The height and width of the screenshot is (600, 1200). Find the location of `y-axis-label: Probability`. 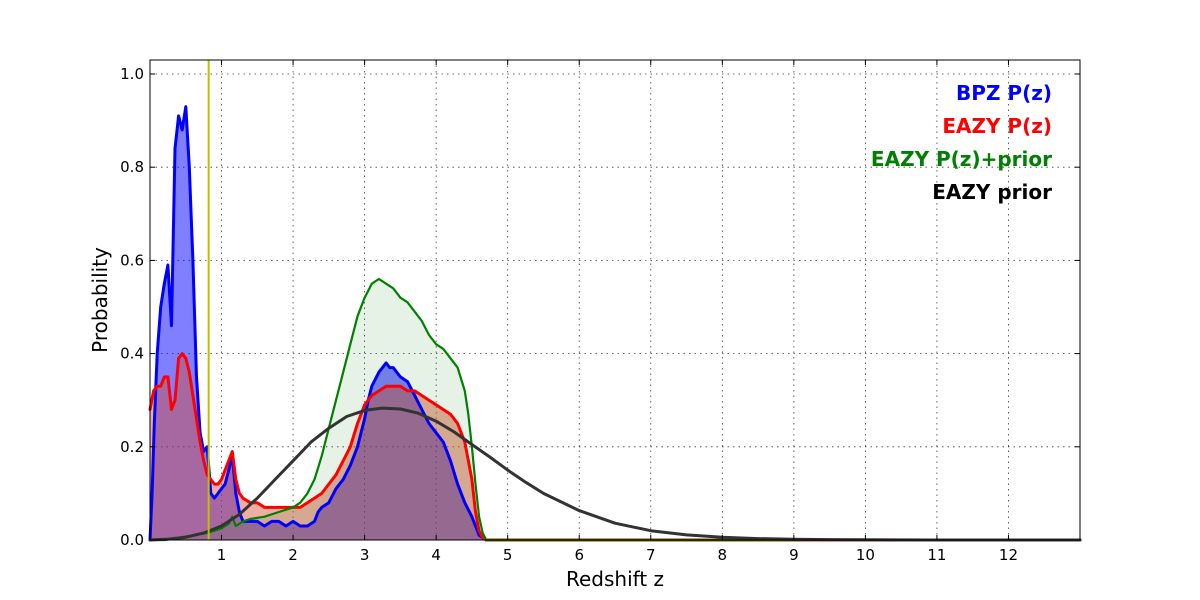

y-axis-label: Probability is located at coordinates (100, 300).